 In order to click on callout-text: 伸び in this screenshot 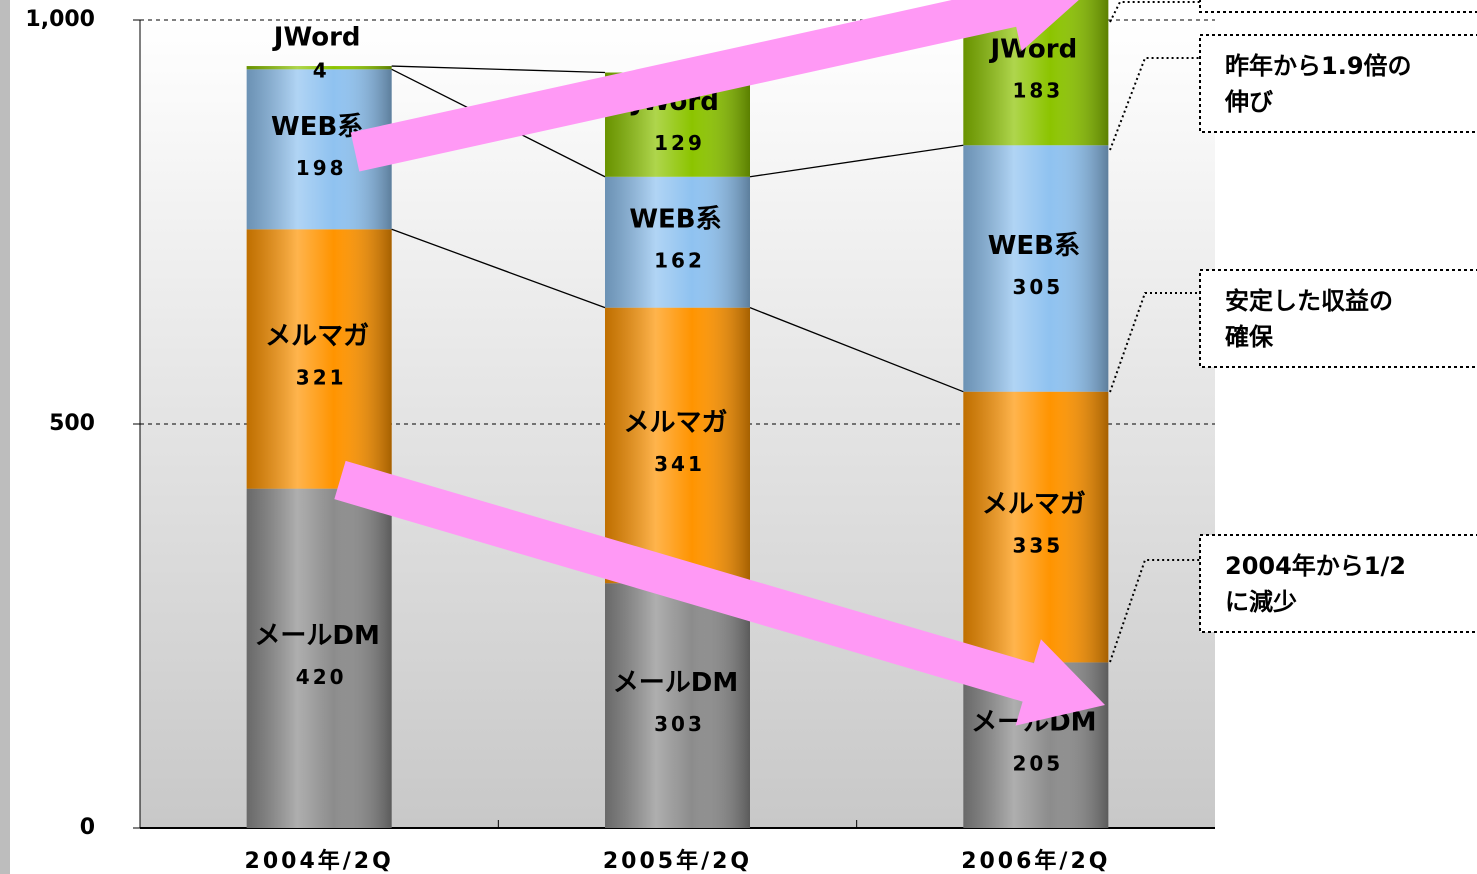, I will do `click(1248, 102)`.